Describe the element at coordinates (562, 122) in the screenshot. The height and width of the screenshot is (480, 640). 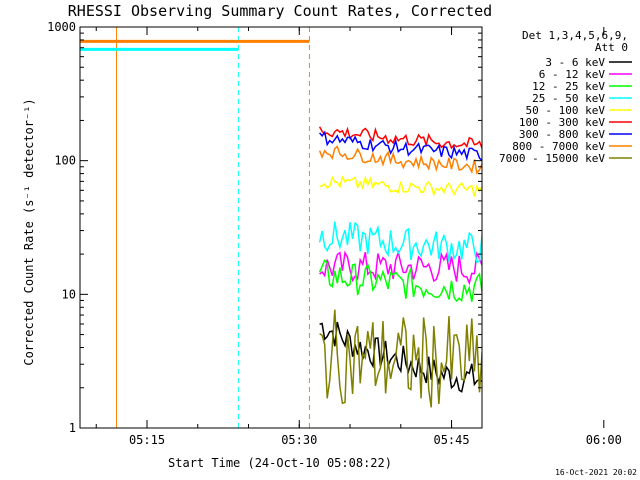
I see `legend-entry-100-300-kev: 100 - 300 keV` at that location.